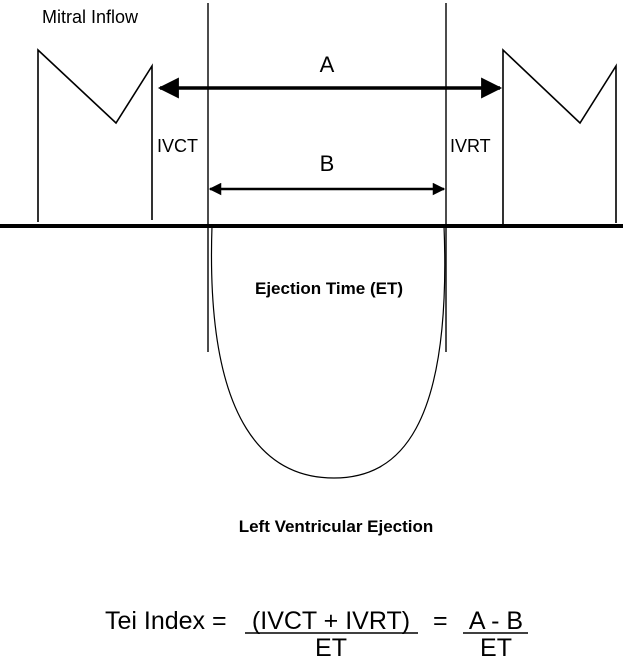 This screenshot has height=659, width=623. Describe the element at coordinates (329, 288) in the screenshot. I see `ejection-time-label: Ejection Time (ET)` at that location.